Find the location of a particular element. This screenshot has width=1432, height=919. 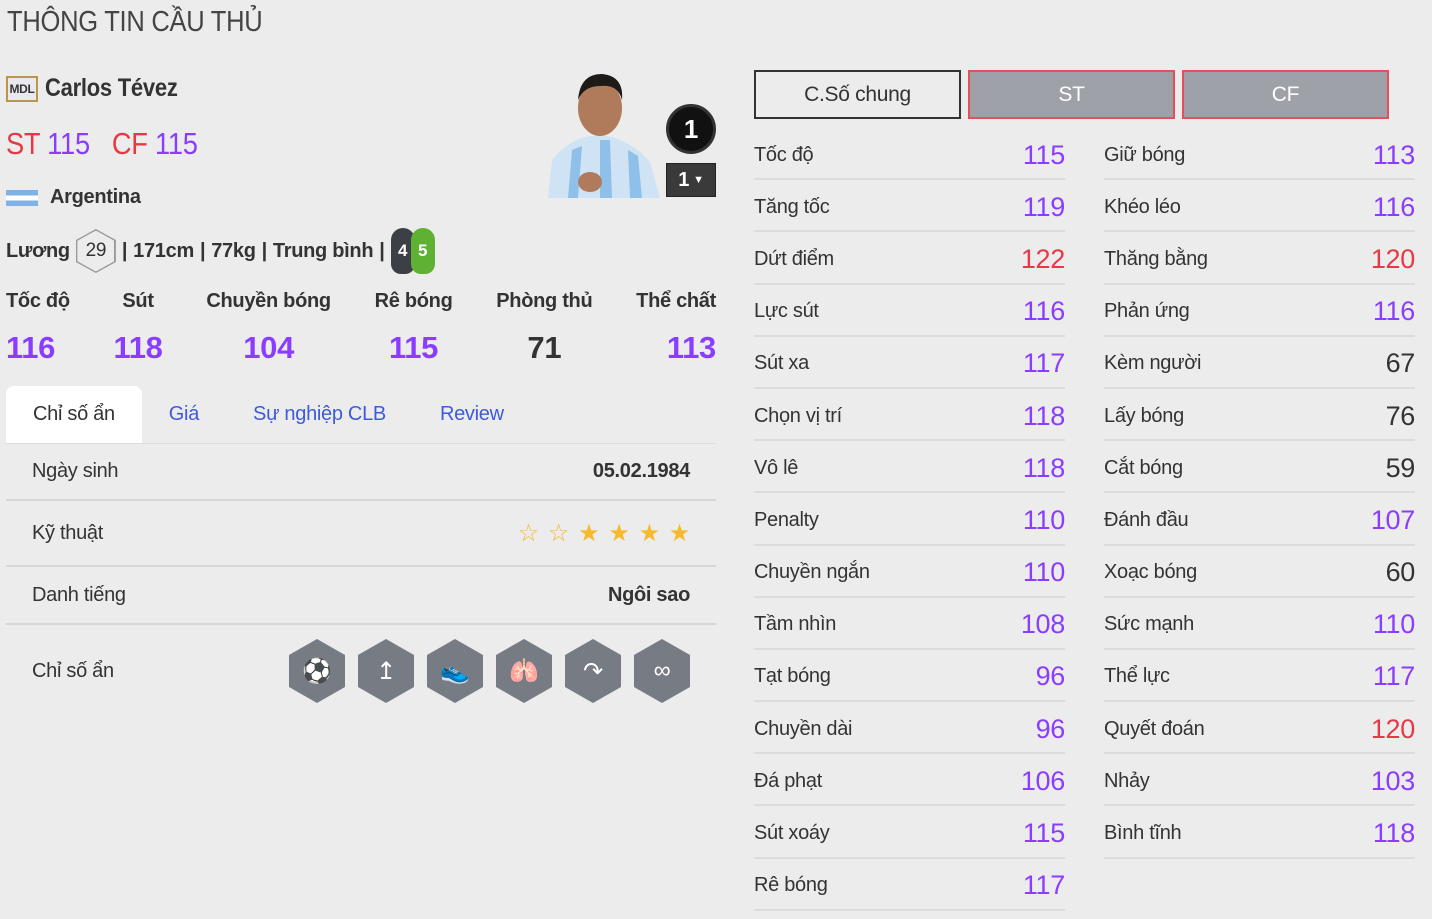

summary-label: Rê bóng is located at coordinates (413, 301).